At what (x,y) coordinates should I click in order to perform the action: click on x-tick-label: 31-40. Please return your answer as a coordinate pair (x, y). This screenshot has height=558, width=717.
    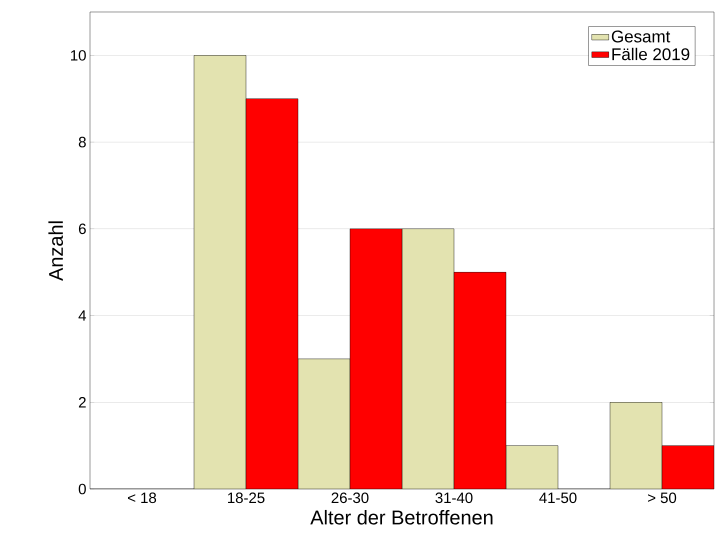
    Looking at the image, I should click on (454, 498).